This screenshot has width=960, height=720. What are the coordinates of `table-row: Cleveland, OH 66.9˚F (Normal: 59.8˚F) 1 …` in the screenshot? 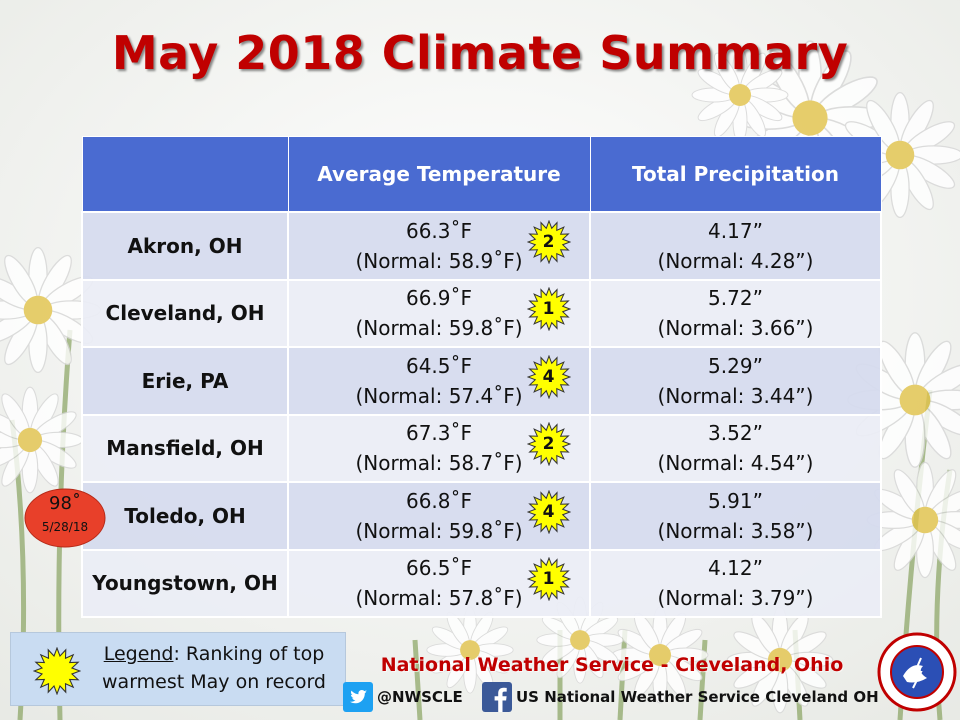 It's located at (481, 313).